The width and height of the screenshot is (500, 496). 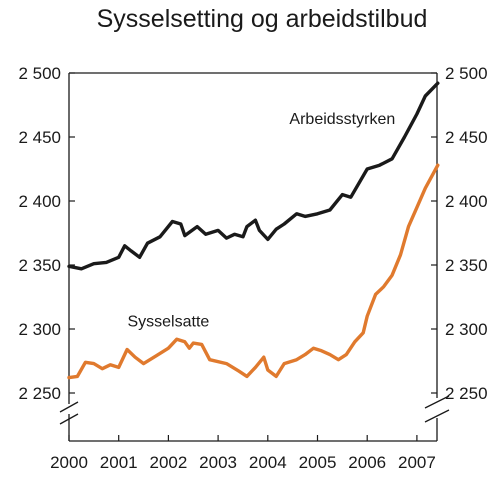 I want to click on y-tick-label-right: 2 250, so click(x=466, y=393).